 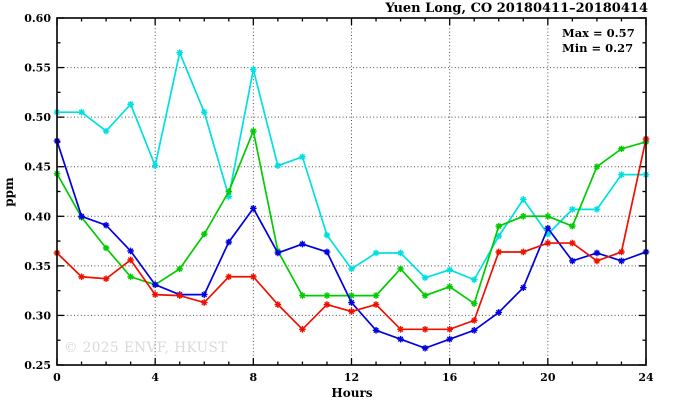 What do you see at coordinates (146, 348) in the screenshot?
I see `watermark: © 2025 ENVF, HKUST` at bounding box center [146, 348].